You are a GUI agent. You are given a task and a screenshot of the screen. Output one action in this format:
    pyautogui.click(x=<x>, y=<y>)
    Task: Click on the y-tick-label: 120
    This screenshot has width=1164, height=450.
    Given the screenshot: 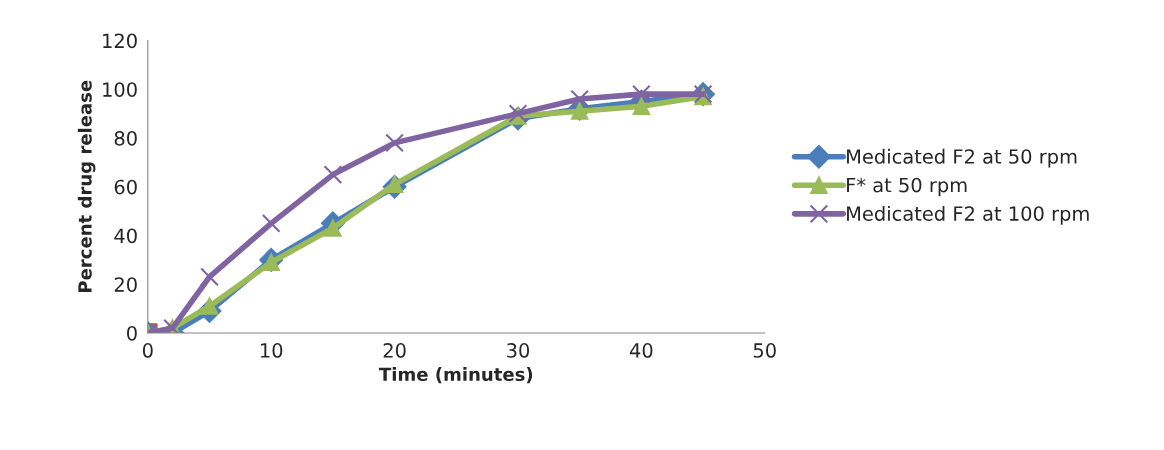 What is the action you would take?
    pyautogui.click(x=120, y=41)
    